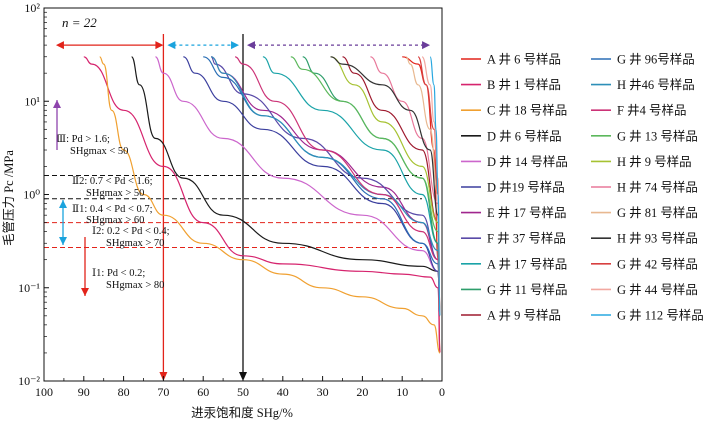 The image size is (722, 423). What do you see at coordinates (115, 220) in the screenshot?
I see `class-annotation-limit: SHgmax > 60` at bounding box center [115, 220].